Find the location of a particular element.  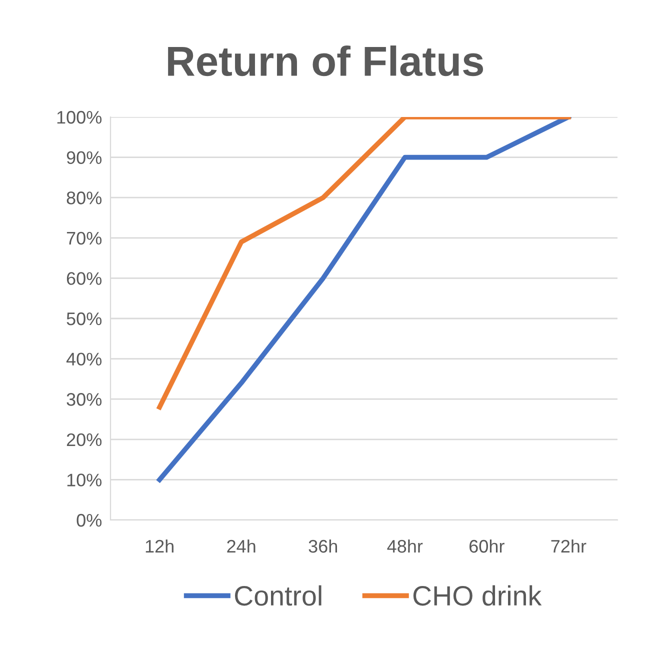

y-tick-label: 40% is located at coordinates (84, 359).